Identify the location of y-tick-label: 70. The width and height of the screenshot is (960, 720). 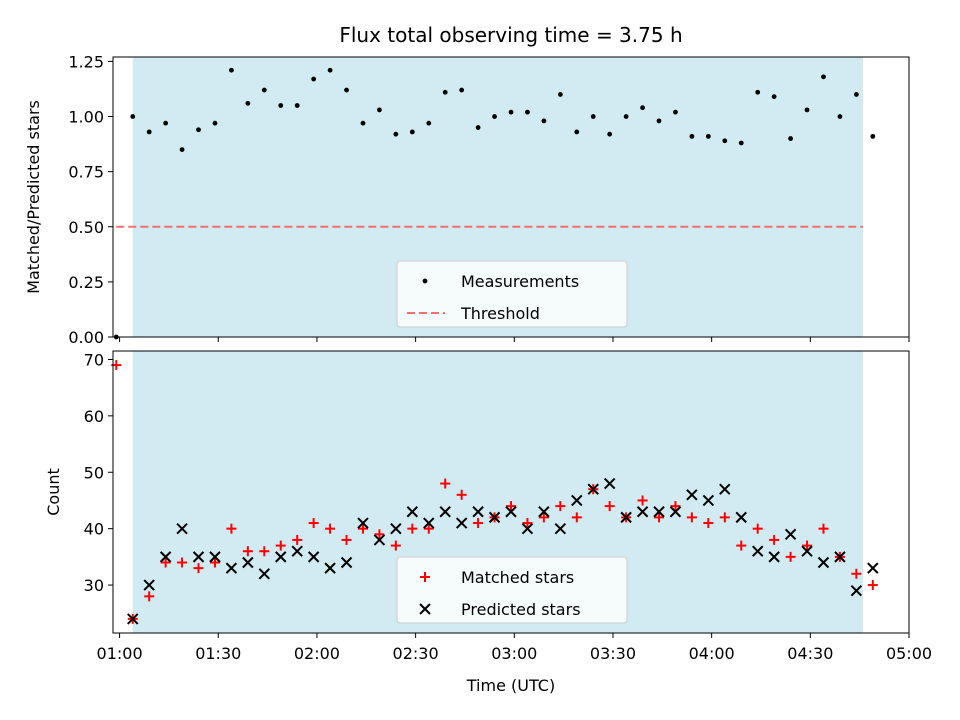
(94, 359).